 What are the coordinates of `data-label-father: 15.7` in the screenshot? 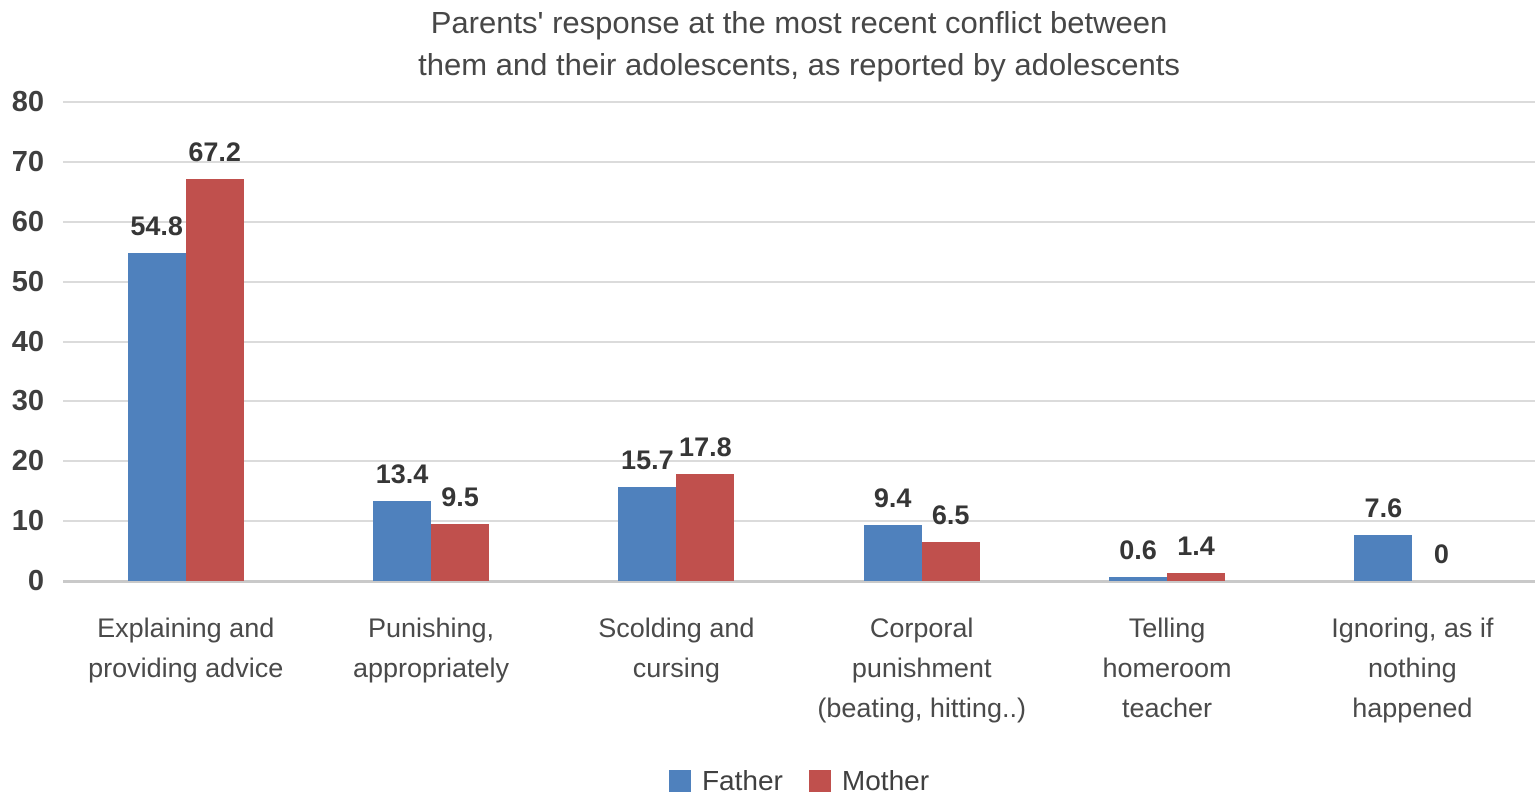 It's located at (647, 459).